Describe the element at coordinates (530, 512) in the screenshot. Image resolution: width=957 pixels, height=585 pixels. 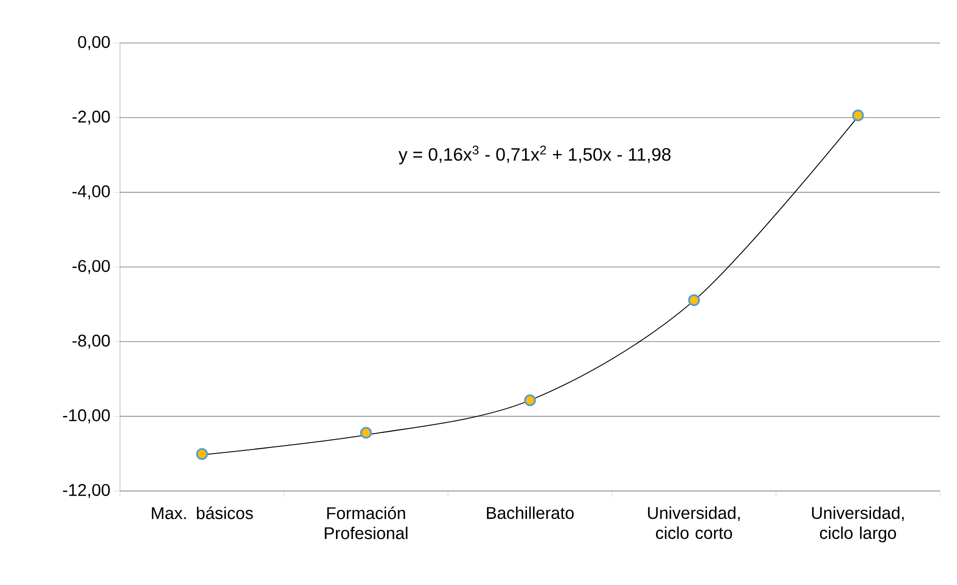
I see `x-tick-label: Bachillerato` at that location.